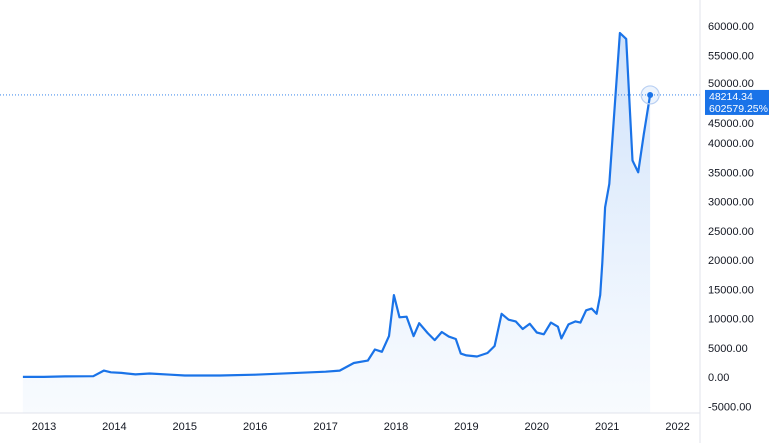 The image size is (775, 448). What do you see at coordinates (731, 124) in the screenshot?
I see `y-tick-label: 45000.00` at bounding box center [731, 124].